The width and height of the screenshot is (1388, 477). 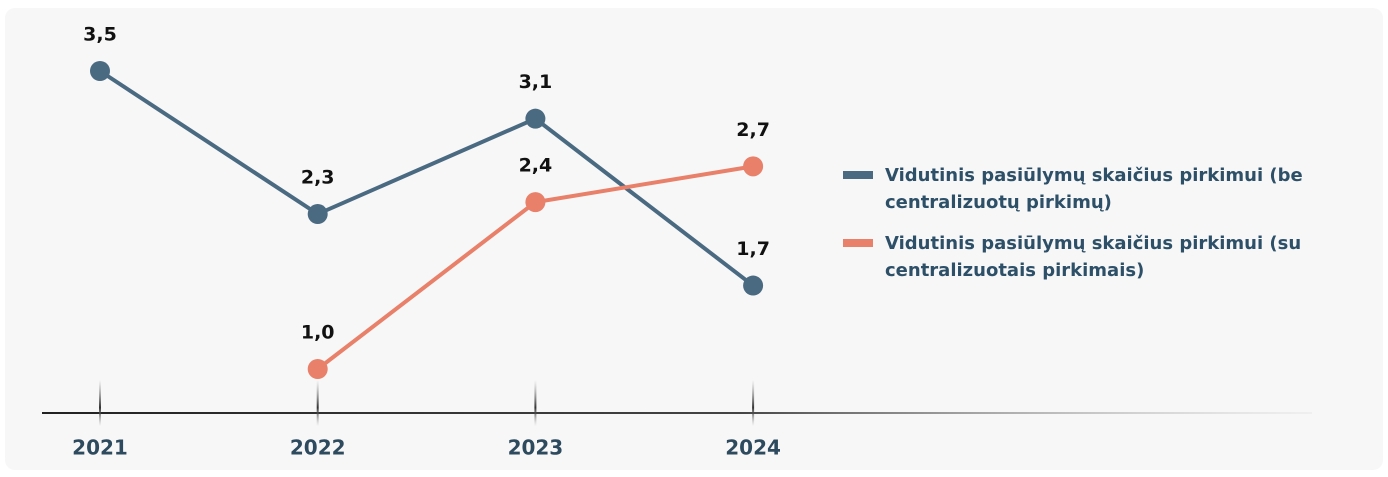 I want to click on data-label: 1,0, so click(x=318, y=333).